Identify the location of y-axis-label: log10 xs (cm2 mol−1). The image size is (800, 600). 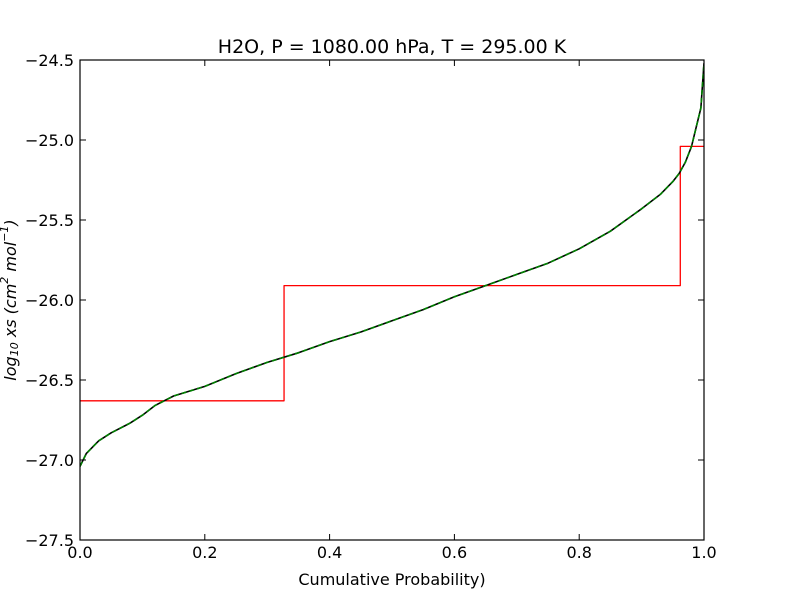
(10, 299).